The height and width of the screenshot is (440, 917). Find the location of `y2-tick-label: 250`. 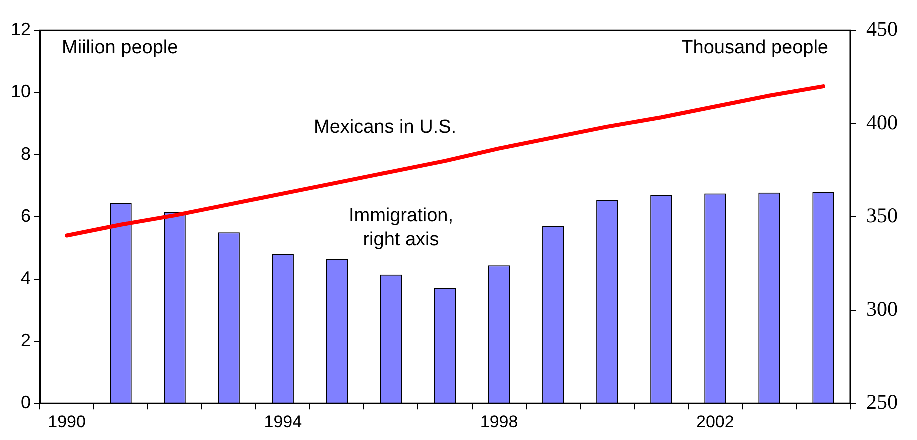

y2-tick-label: 250 is located at coordinates (882, 402).